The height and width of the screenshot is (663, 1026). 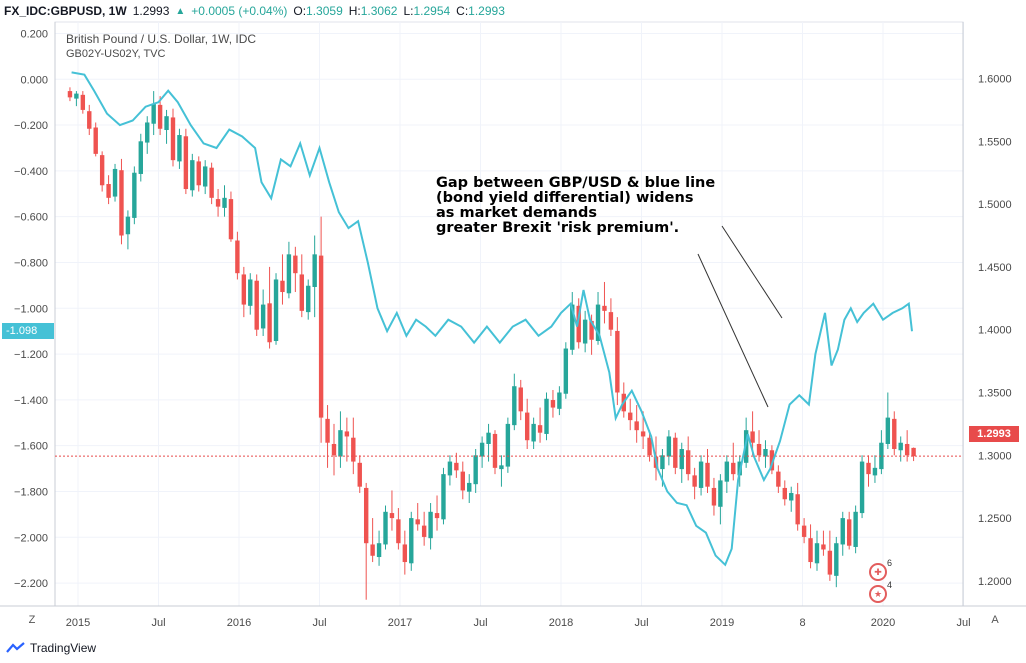 What do you see at coordinates (239, 11) in the screenshot?
I see `price-change: +0.0005 (+0.04%)` at bounding box center [239, 11].